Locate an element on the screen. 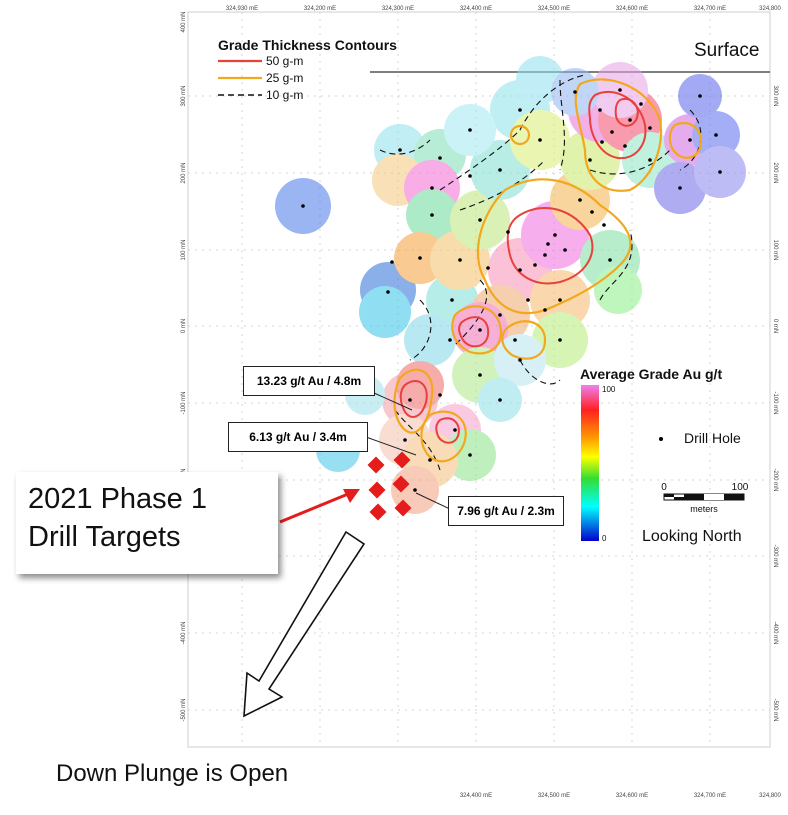  contour-legend-25: 25 g-m is located at coordinates (285, 78).